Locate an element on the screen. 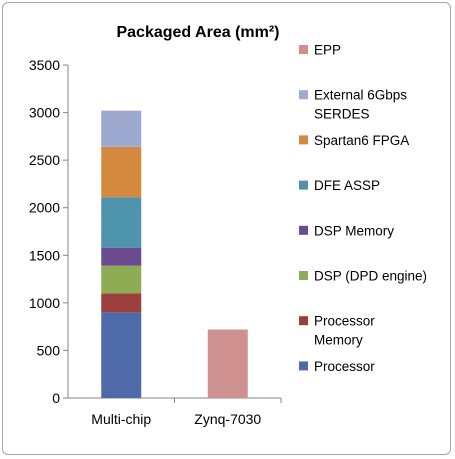 The height and width of the screenshot is (459, 455). legend-label: Processor Memory is located at coordinates (344, 331).